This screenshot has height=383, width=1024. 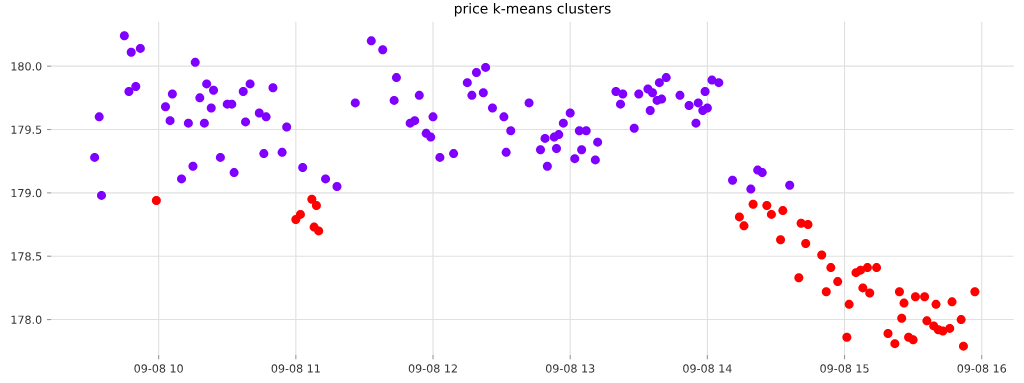 I want to click on x-tick-label: 09-08 14, so click(x=707, y=368).